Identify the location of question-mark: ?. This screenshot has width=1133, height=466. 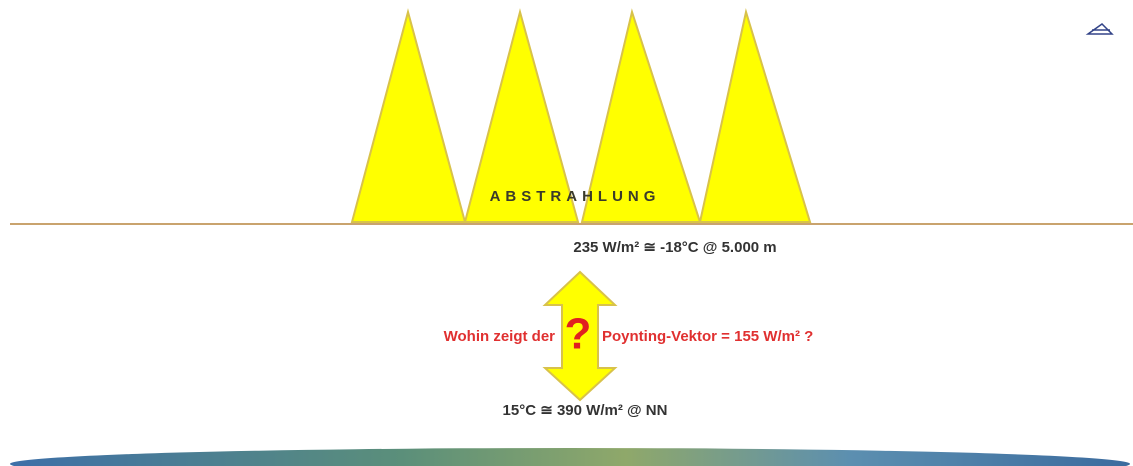
(578, 334).